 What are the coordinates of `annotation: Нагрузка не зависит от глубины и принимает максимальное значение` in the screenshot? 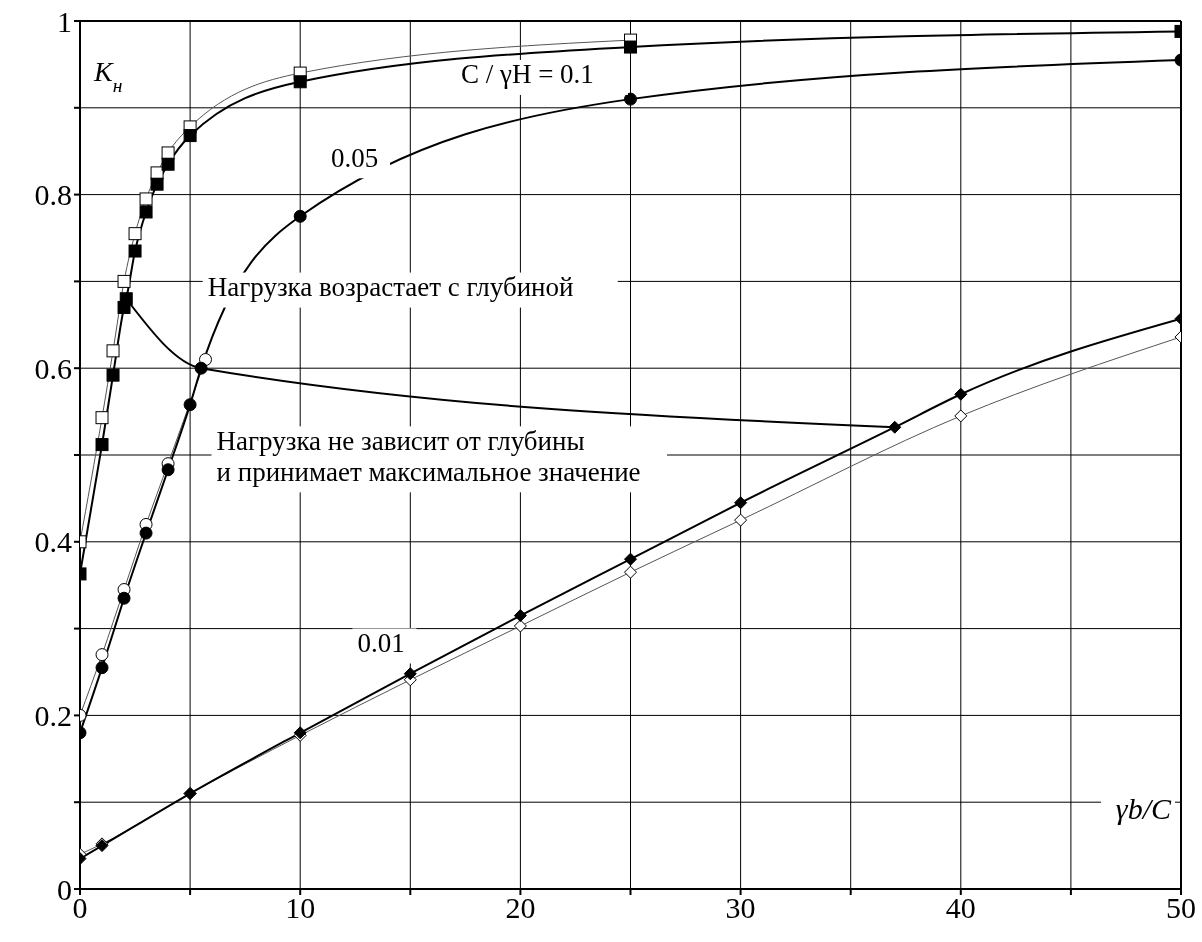 It's located at (428, 457).